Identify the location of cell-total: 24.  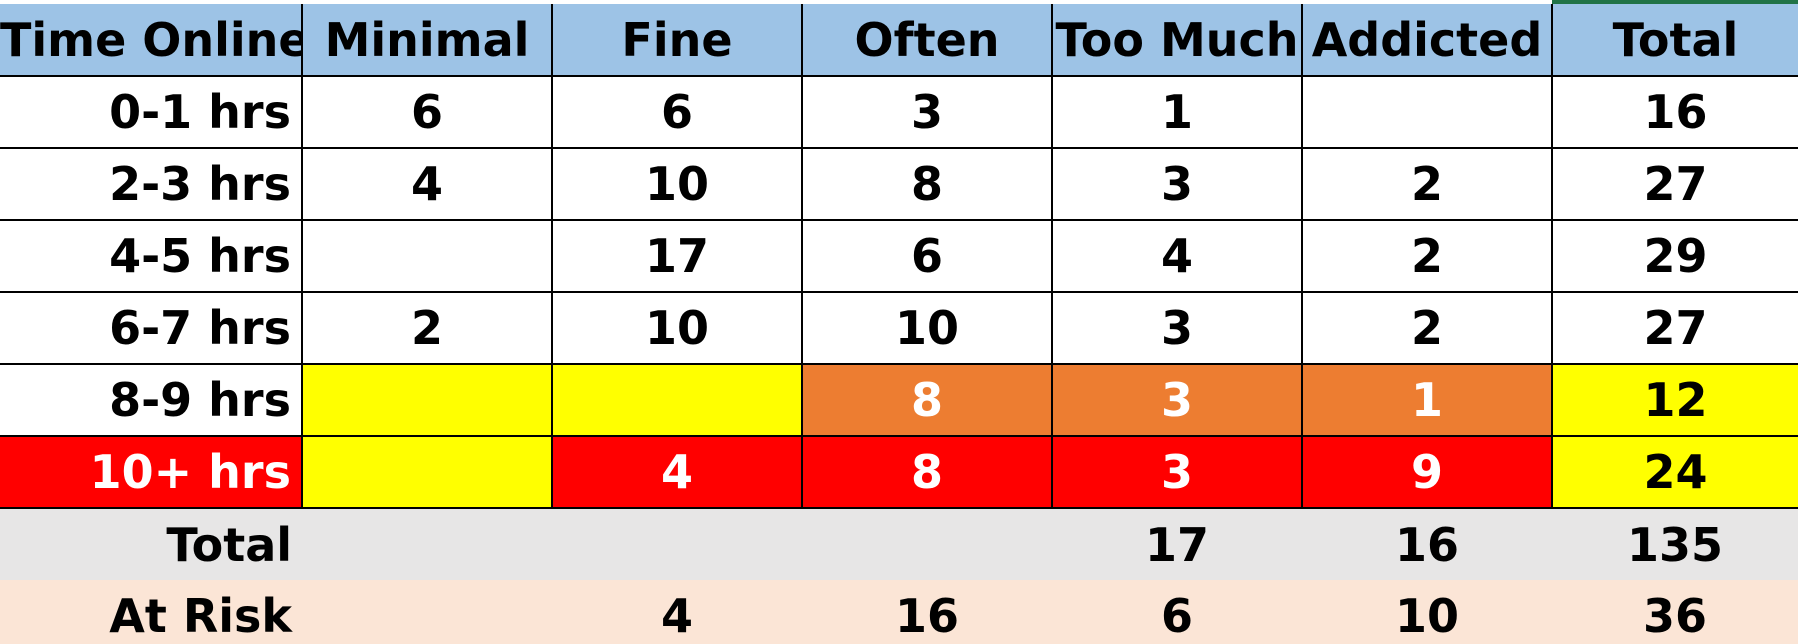
(1674, 472).